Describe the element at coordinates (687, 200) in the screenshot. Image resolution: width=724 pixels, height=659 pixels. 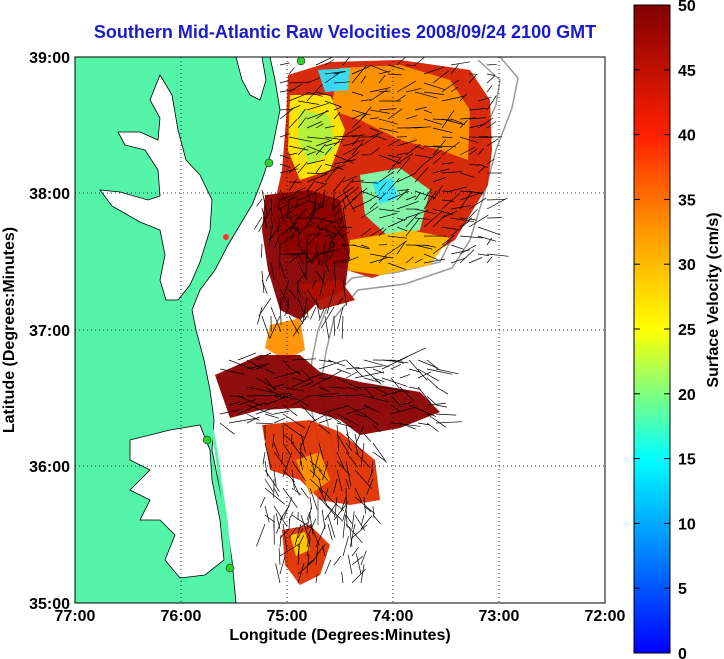
I see `colorbar-tick-label: 35` at that location.